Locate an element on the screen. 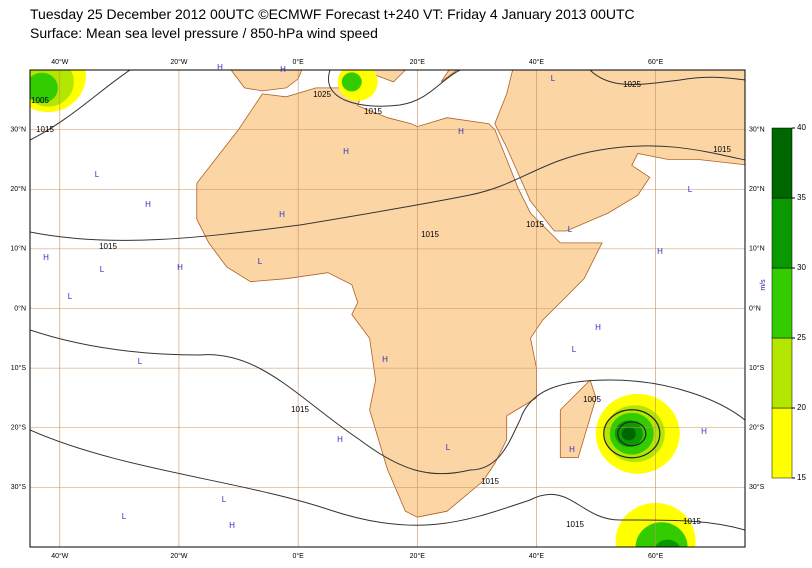 This screenshot has width=812, height=568. colorbar-label: 40 is located at coordinates (801, 127).